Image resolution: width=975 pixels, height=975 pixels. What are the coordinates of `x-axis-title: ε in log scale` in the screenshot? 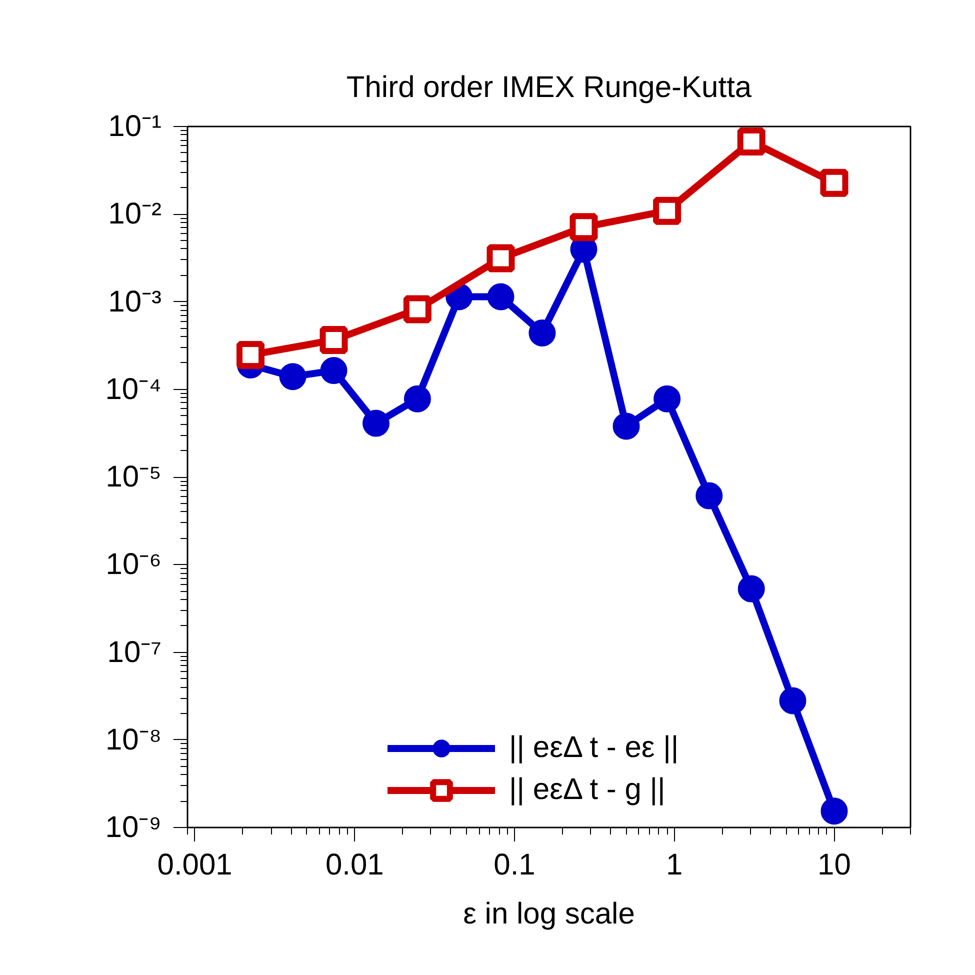 It's located at (549, 914).